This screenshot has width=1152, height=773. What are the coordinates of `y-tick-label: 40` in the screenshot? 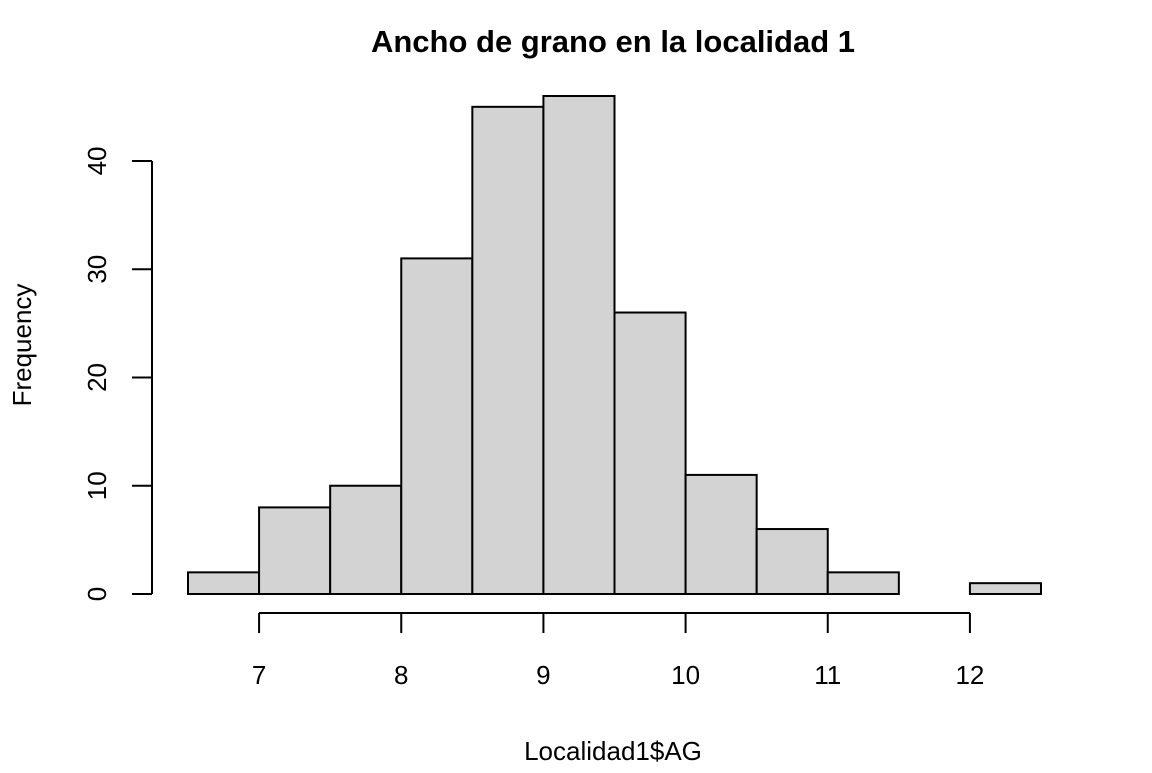 It's located at (97, 160).